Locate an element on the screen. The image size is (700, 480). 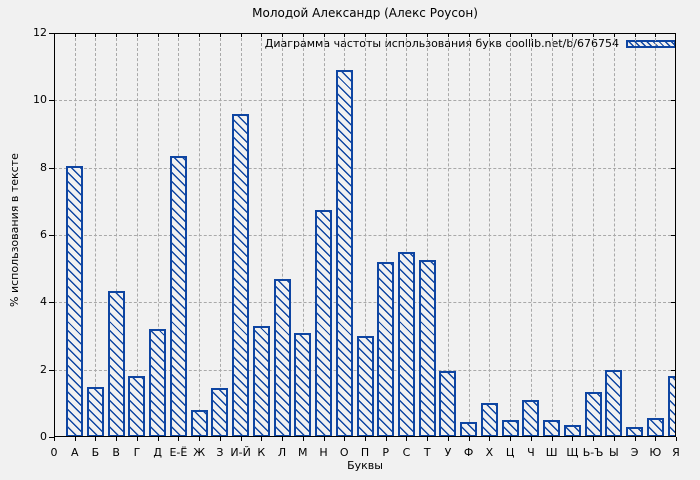
chart-title: Молодой Александр (Алекс Роусон) is located at coordinates (365, 13).